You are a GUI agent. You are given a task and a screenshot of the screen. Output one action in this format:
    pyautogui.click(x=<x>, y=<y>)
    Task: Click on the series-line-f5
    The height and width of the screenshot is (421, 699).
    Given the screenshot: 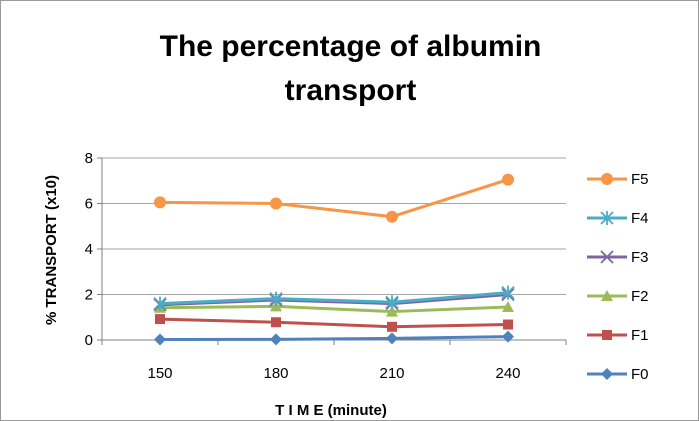 What is the action you would take?
    pyautogui.click(x=334, y=198)
    